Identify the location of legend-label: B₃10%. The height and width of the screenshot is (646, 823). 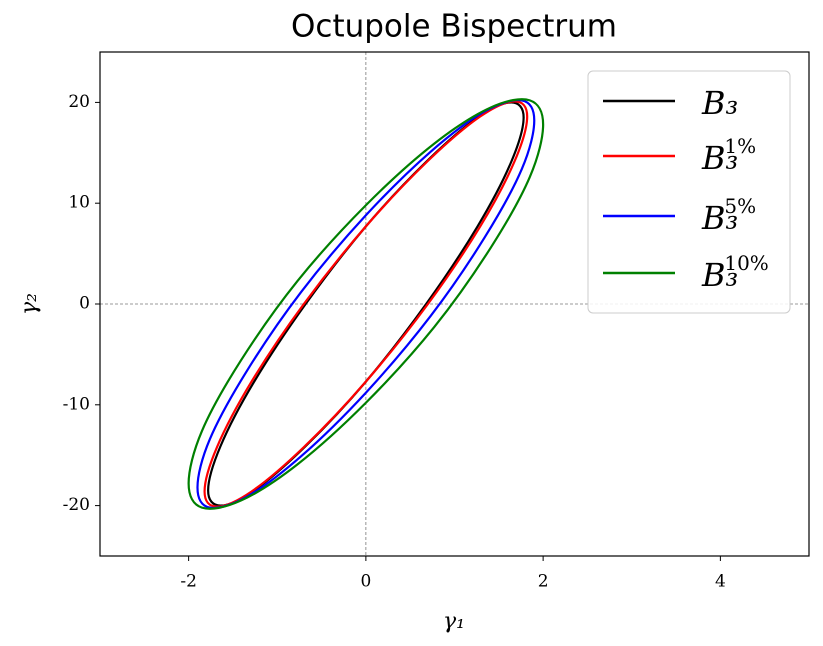
(735, 272).